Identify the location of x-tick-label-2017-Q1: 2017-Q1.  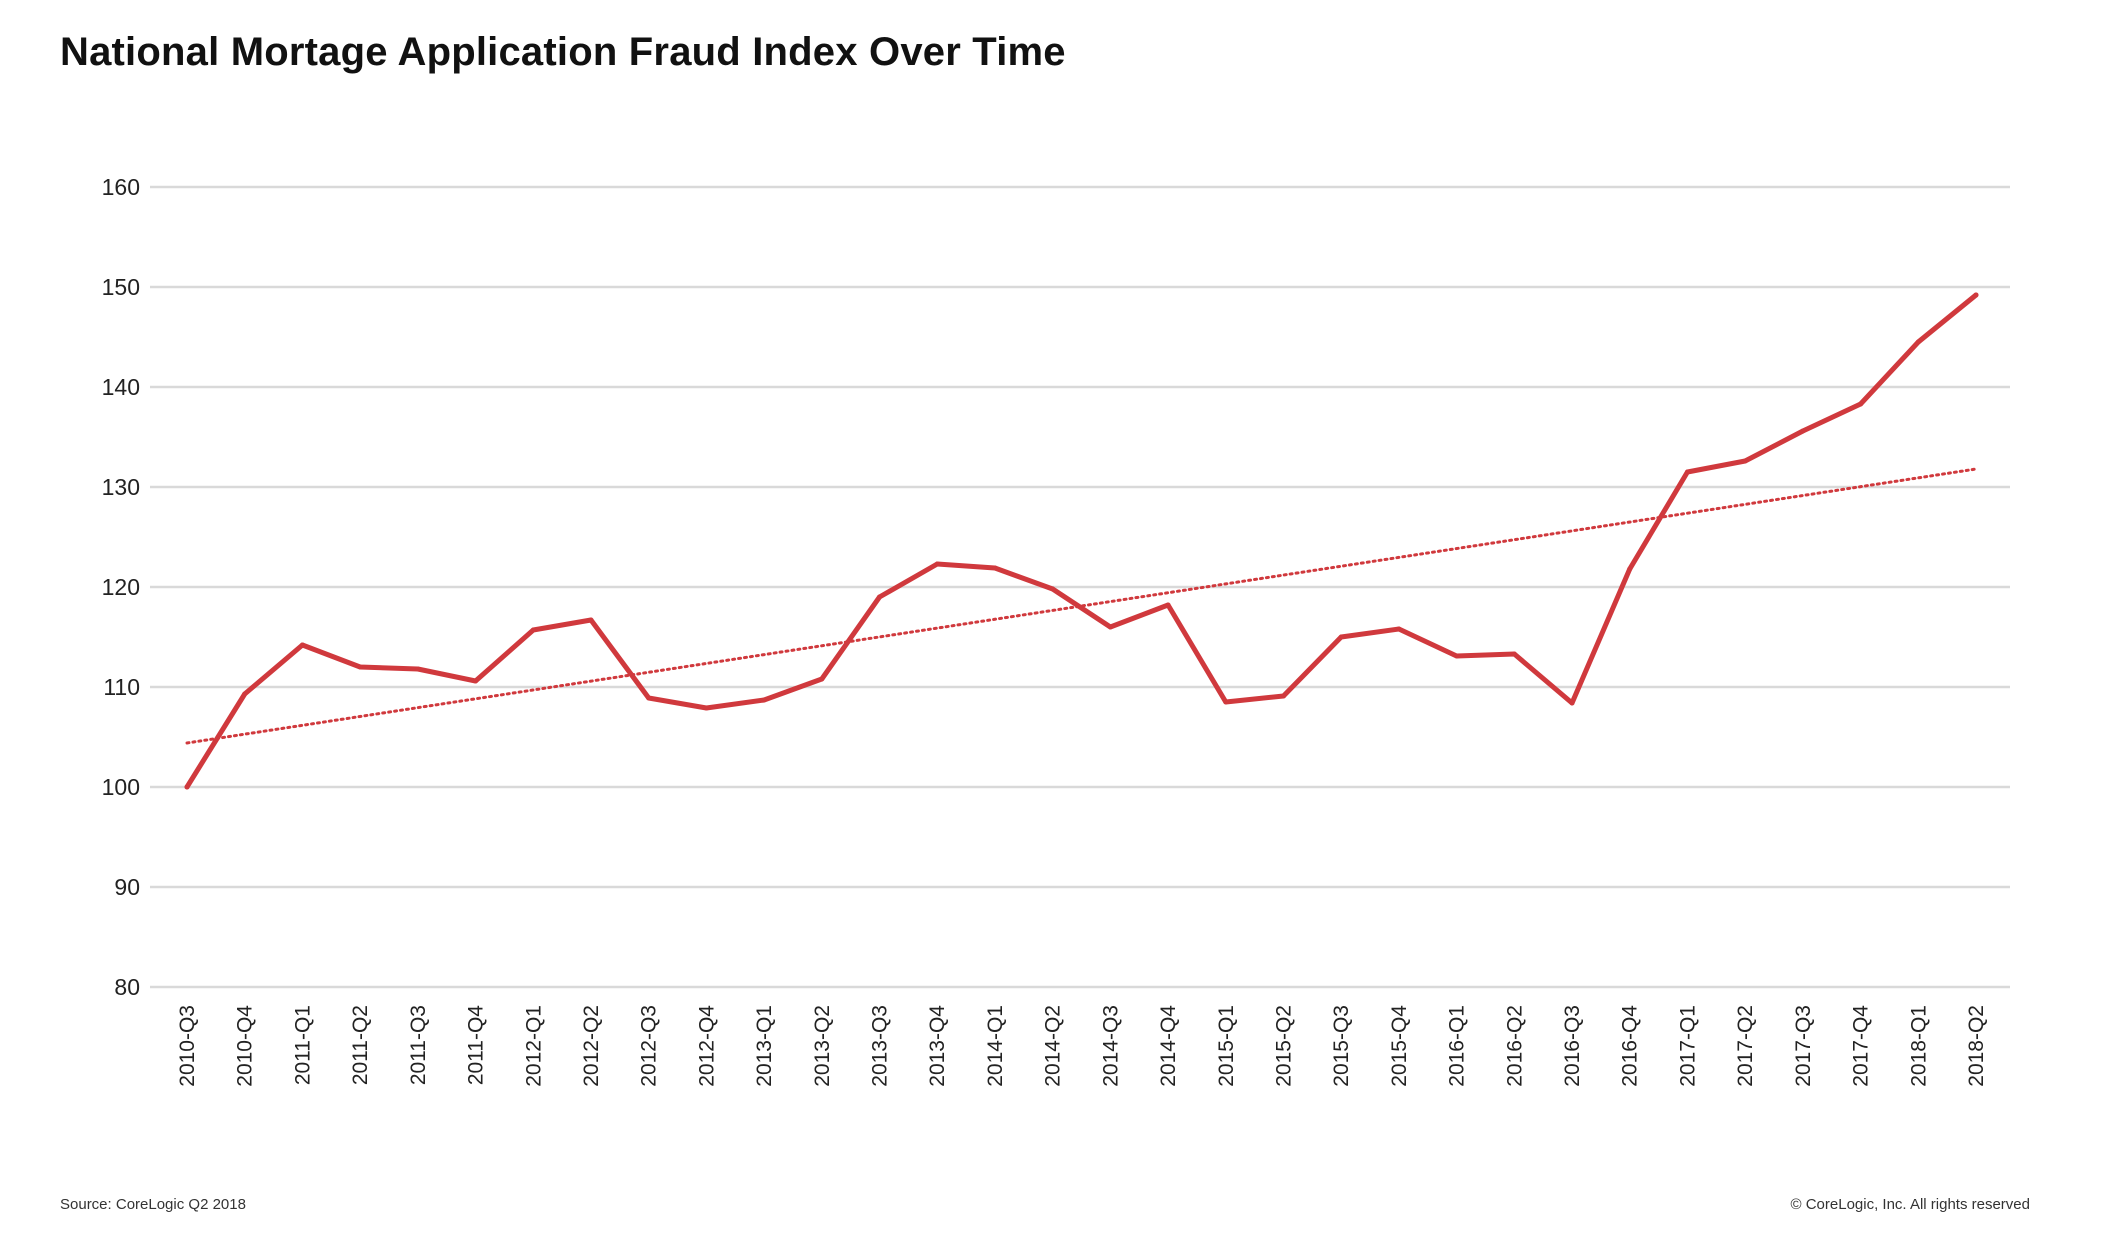
(1687, 1046).